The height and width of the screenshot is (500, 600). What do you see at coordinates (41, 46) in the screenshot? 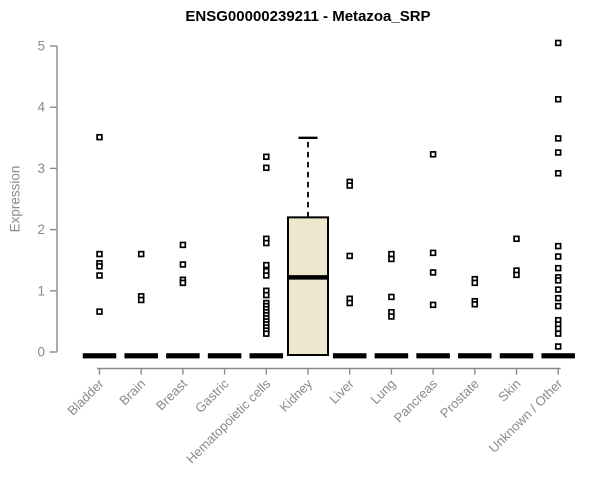
I see `y-tick-label: 5` at bounding box center [41, 46].